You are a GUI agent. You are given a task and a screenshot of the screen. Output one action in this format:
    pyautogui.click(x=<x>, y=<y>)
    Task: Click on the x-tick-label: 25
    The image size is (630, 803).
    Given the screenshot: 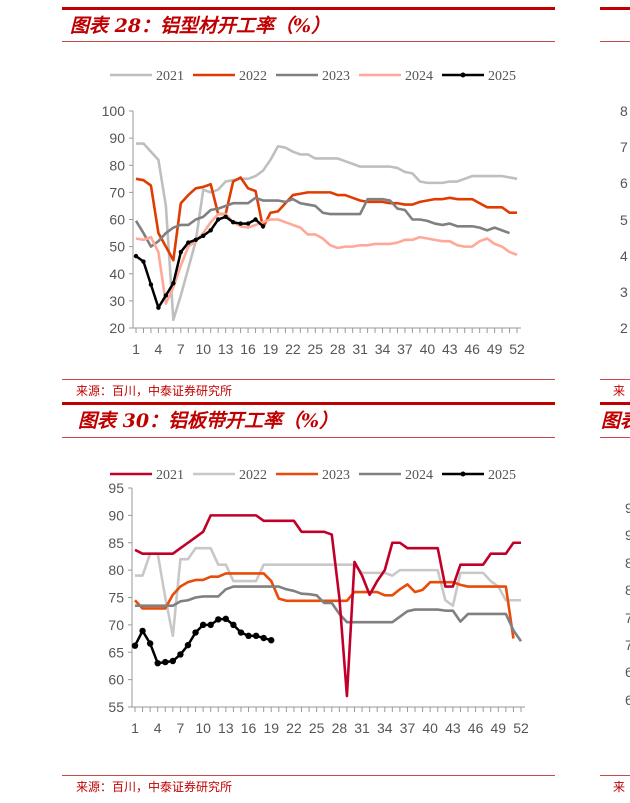 What is the action you would take?
    pyautogui.click(x=316, y=349)
    